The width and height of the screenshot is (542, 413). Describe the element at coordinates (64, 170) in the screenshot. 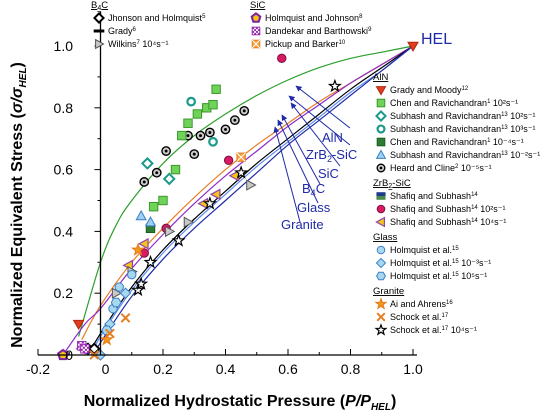

I see `y-tick-label: 0.6` at that location.